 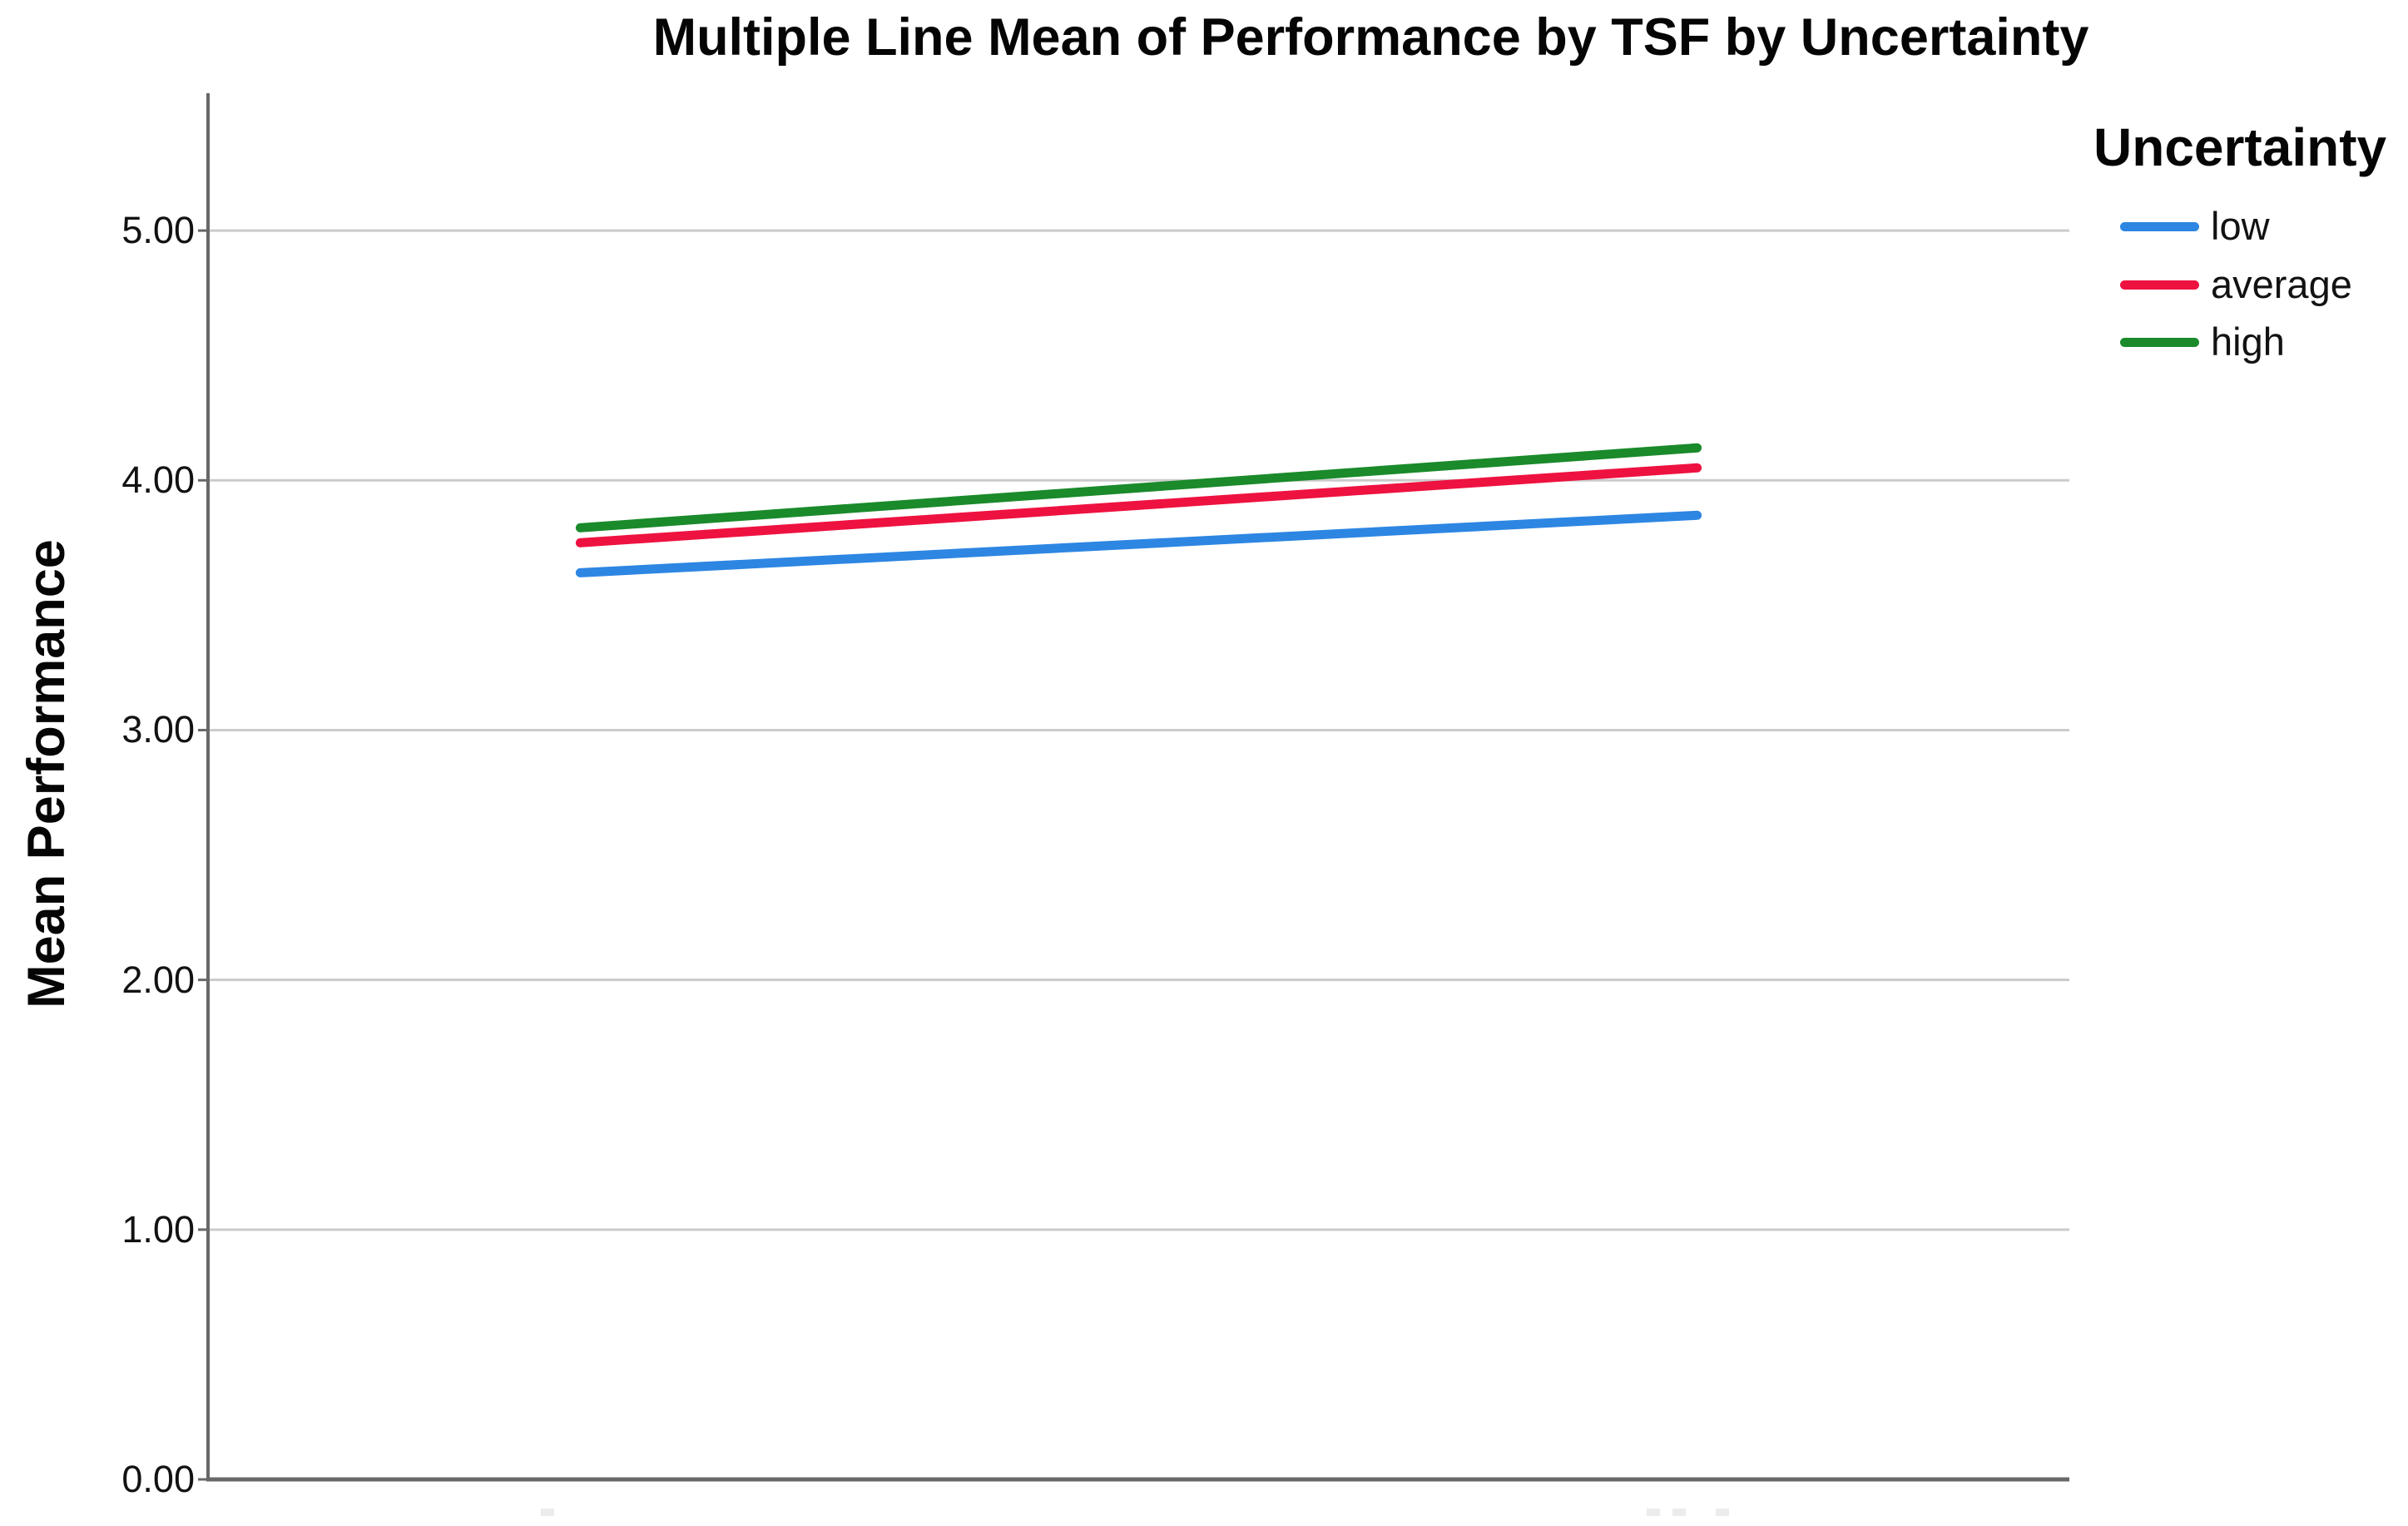 I want to click on y-tick-label: 1.00, so click(x=158, y=1229).